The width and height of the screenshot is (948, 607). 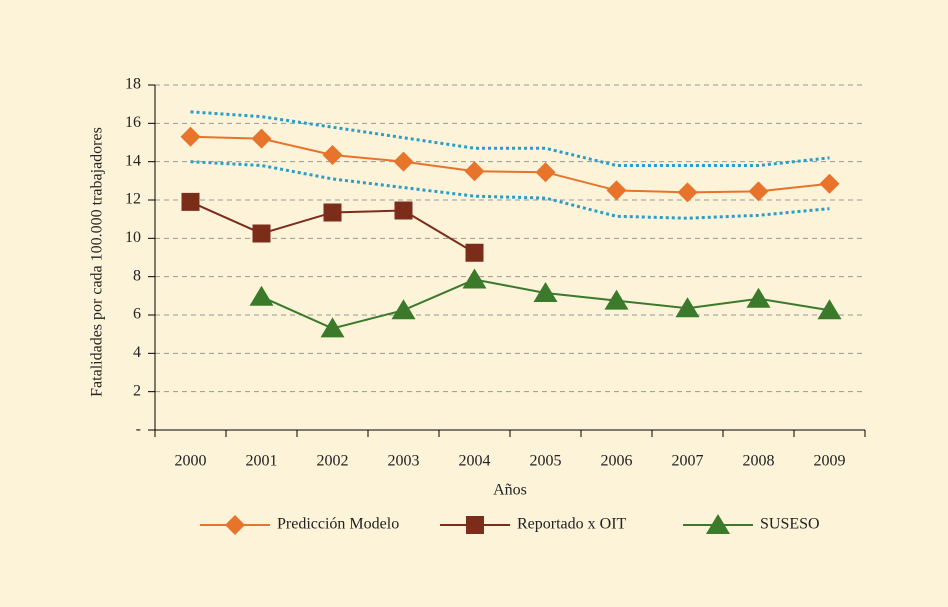 I want to click on x-tick-label: 2008, so click(x=759, y=461).